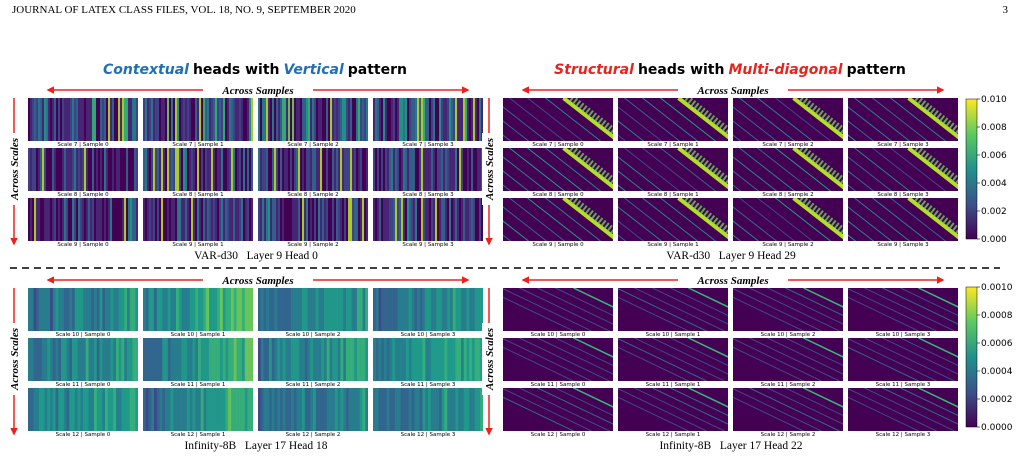 The width and height of the screenshot is (1021, 459). I want to click on subplot-label: Scale 7 | Sample 2, so click(787, 145).